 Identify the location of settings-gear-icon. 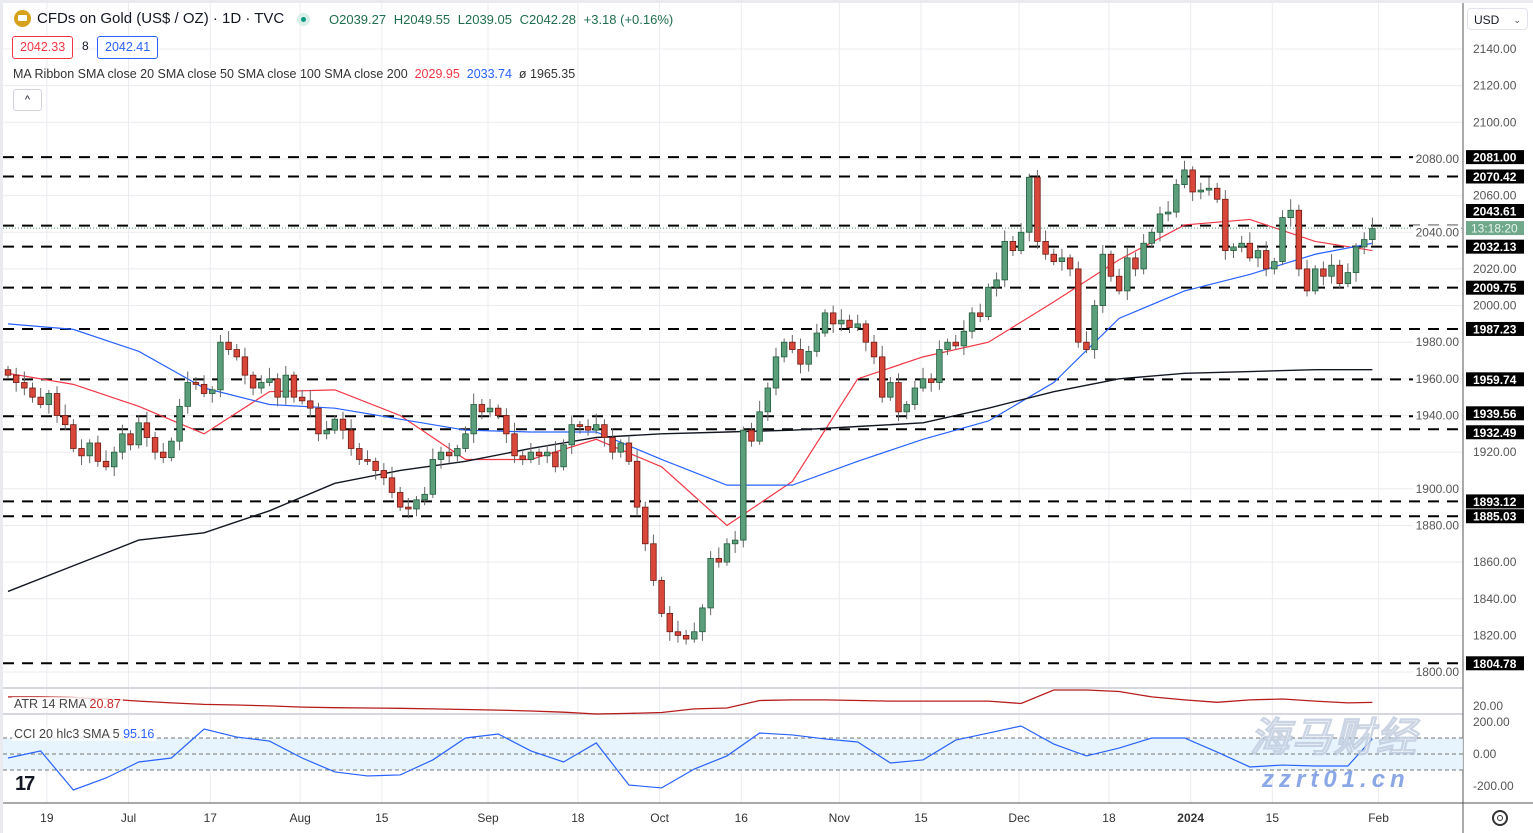
(1500, 818).